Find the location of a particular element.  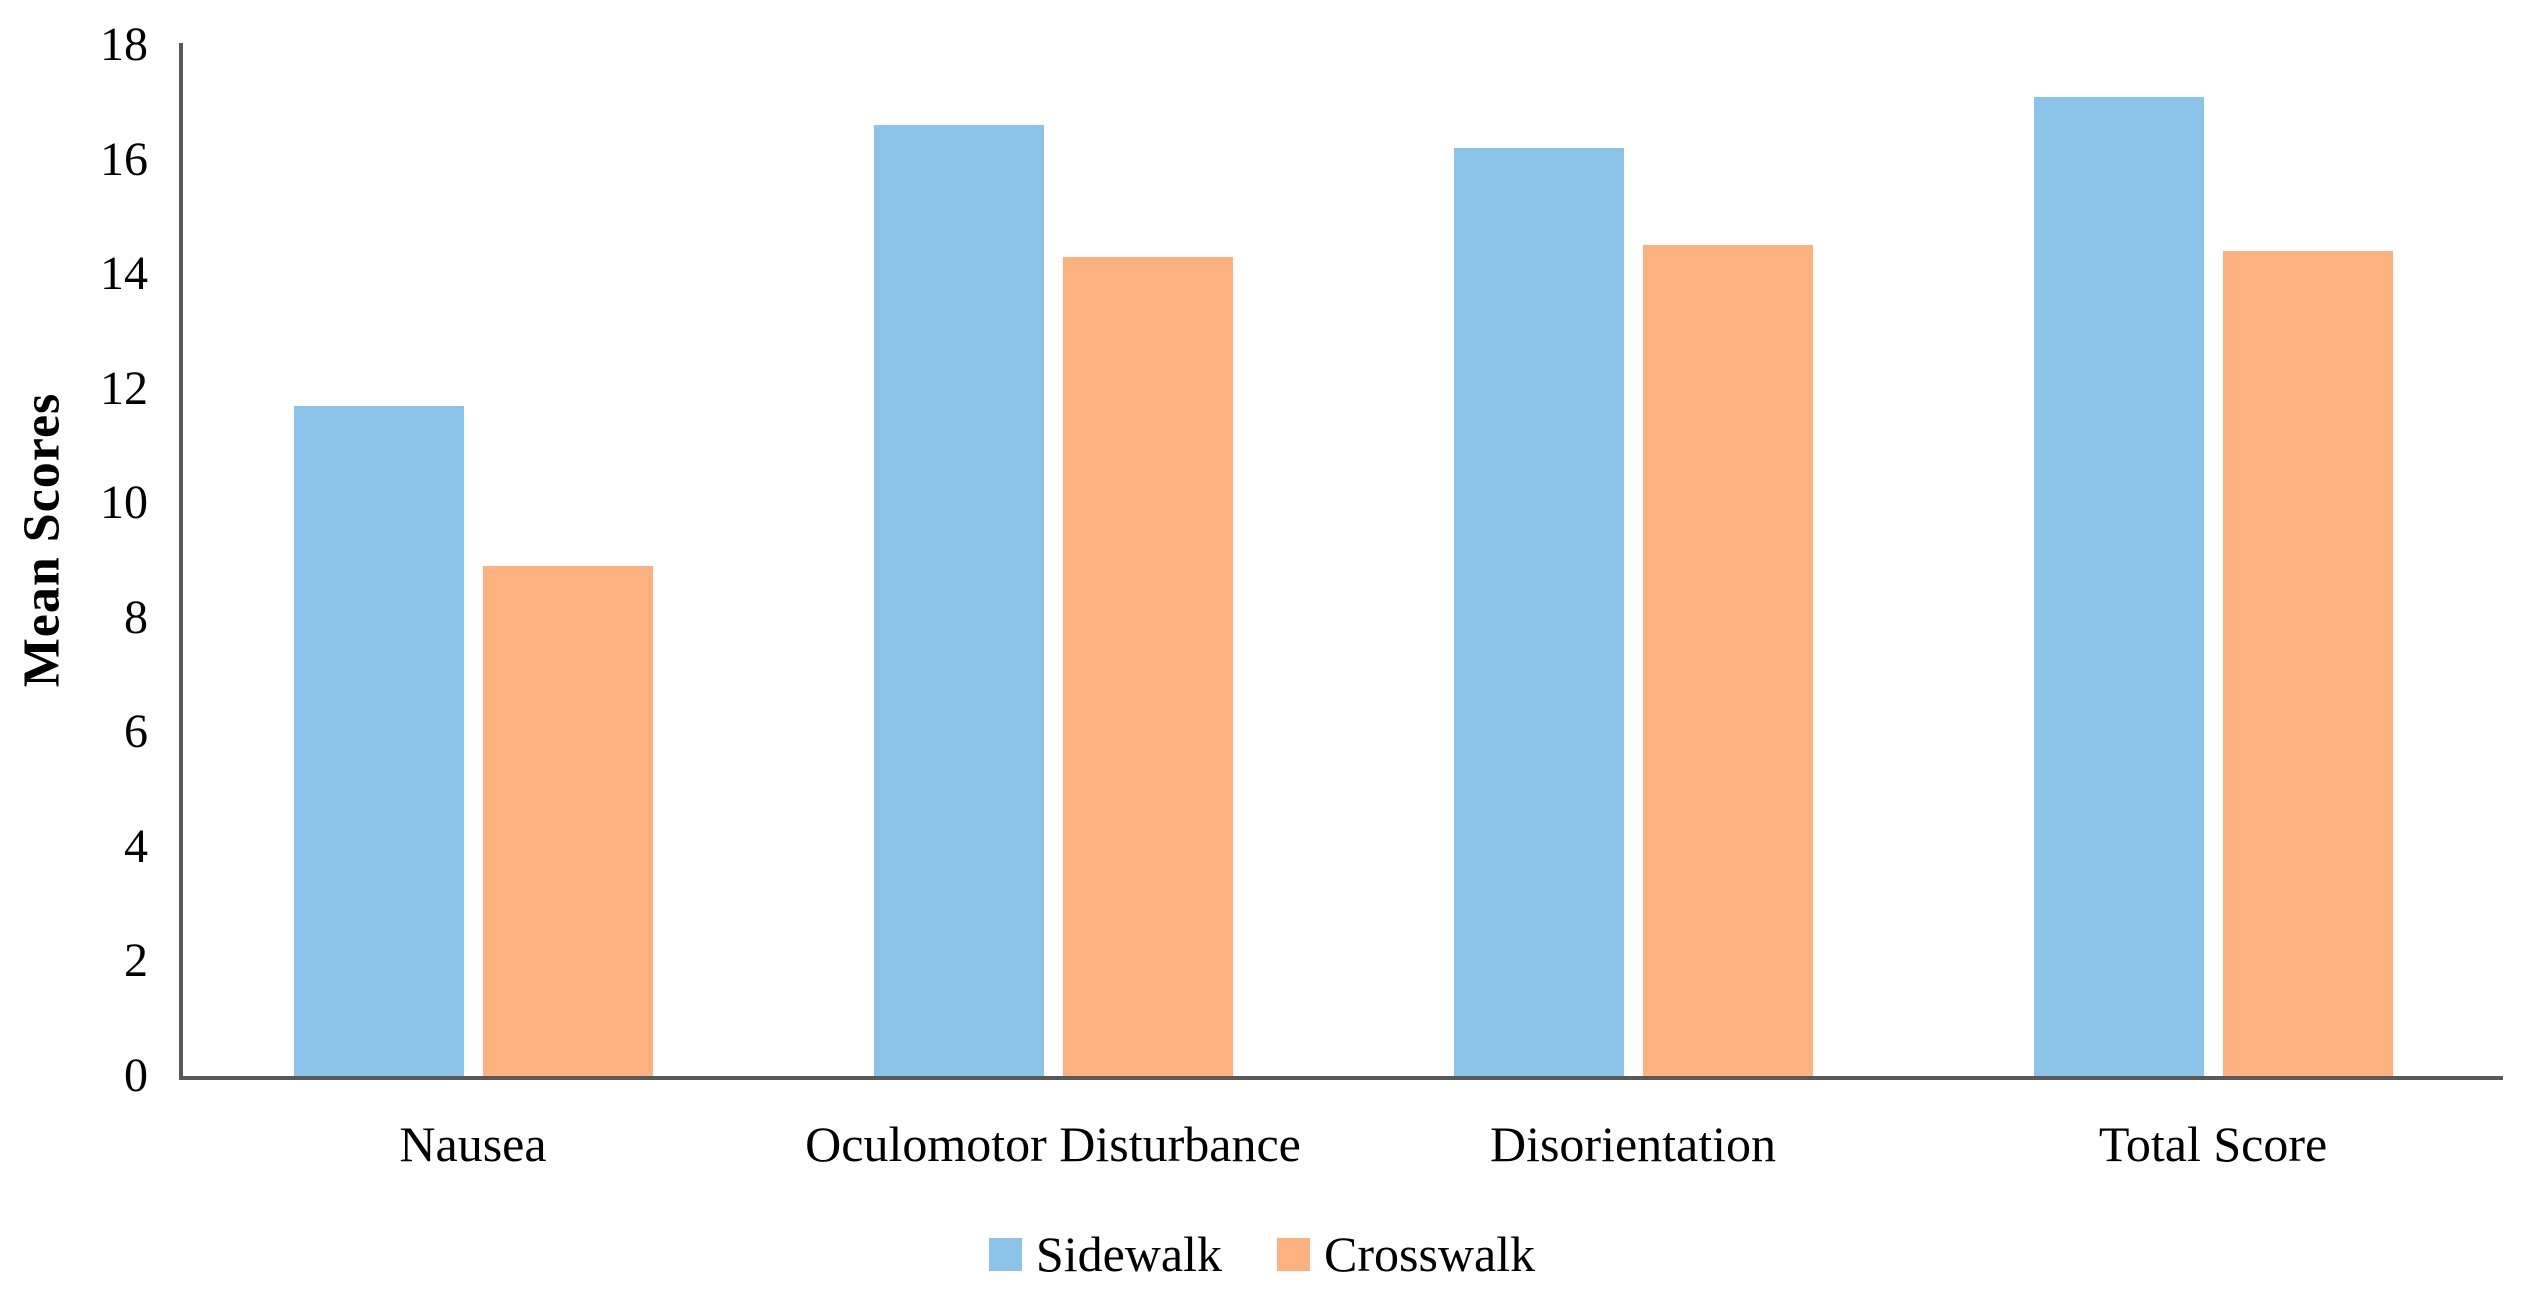

y-tick-label: 18 is located at coordinates (124, 44).